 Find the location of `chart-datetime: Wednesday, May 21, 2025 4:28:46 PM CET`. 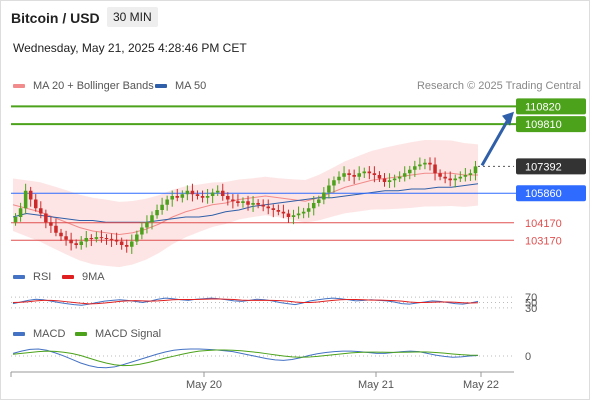

chart-datetime: Wednesday, May 21, 2025 4:28:46 PM CET is located at coordinates (130, 48).